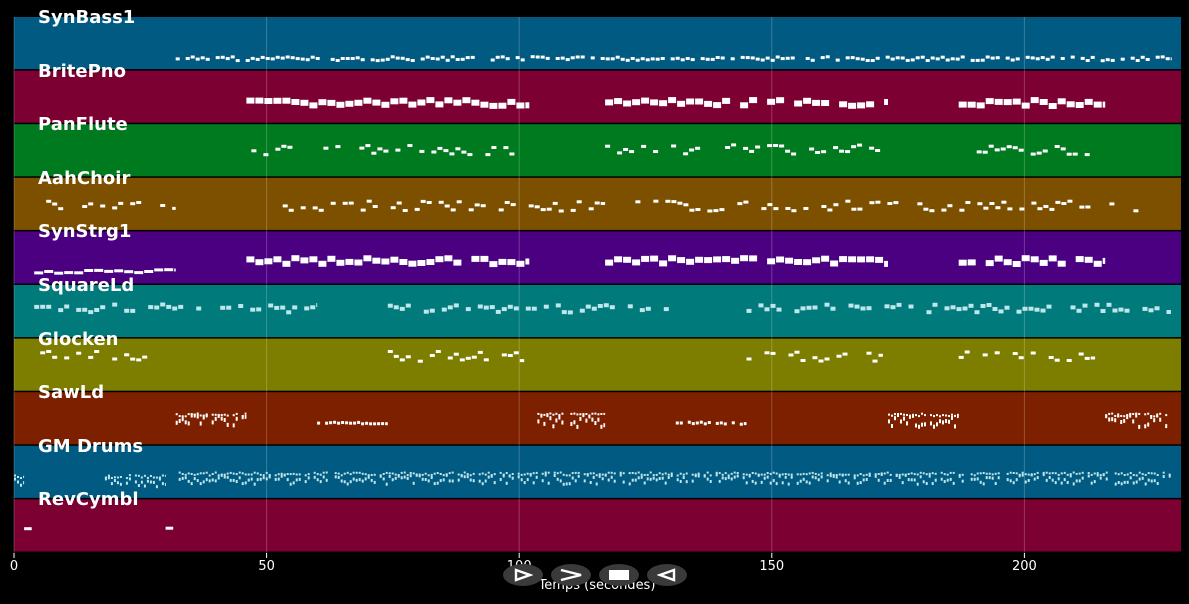 This screenshot has height=604, width=1189. Describe the element at coordinates (597, 364) in the screenshot. I see `track-lane` at that location.